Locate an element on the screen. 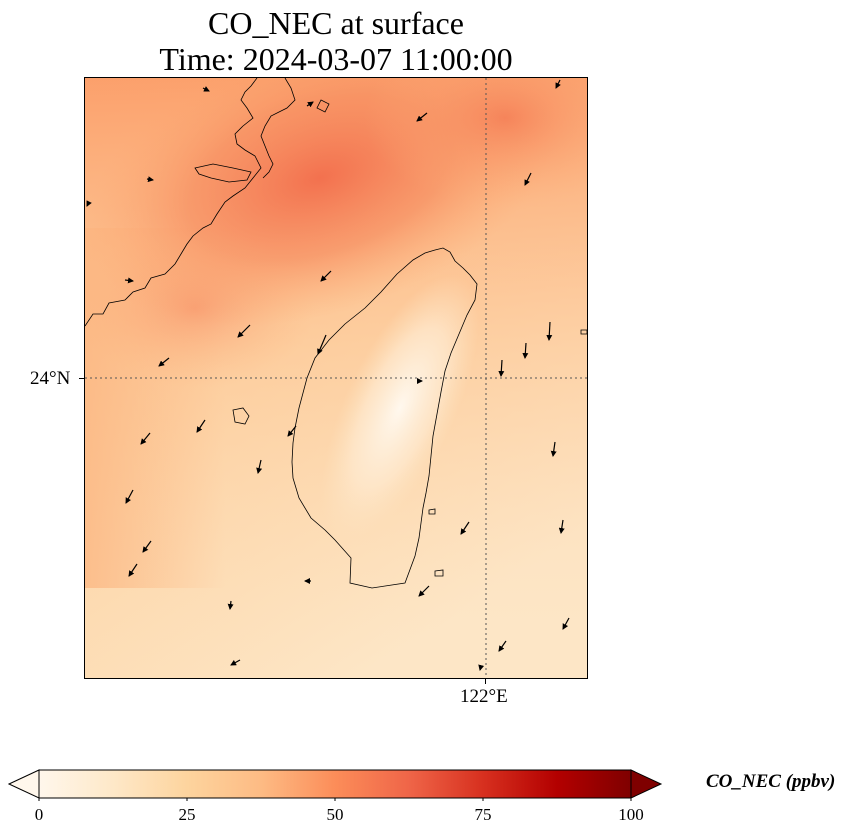  island-c is located at coordinates (241, 416).